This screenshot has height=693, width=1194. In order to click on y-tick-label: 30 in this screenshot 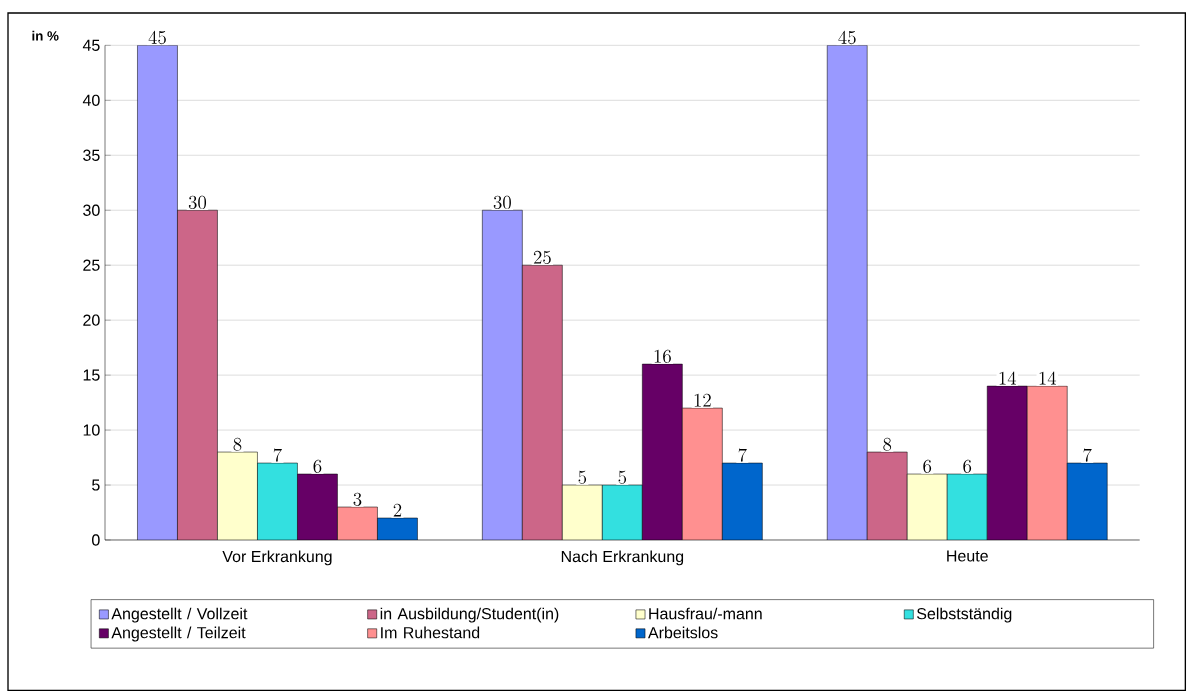, I will do `click(91, 210)`.